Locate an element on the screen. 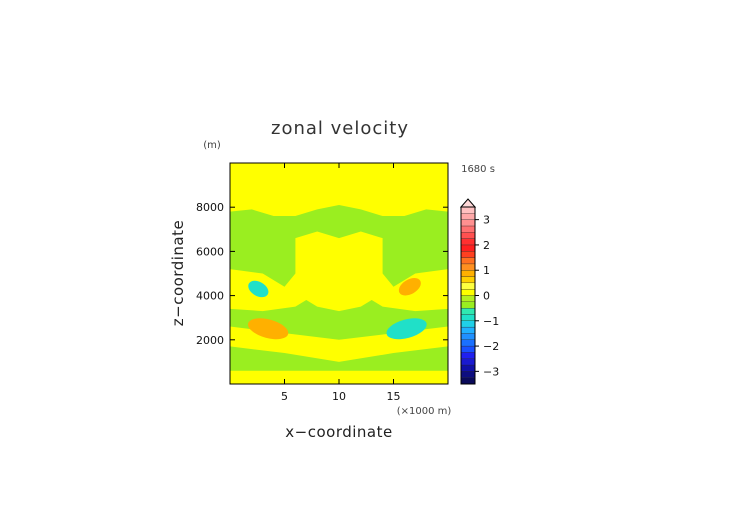 Image resolution: width=752 pixels, height=532 pixels. x-tick-label: 15 is located at coordinates (394, 396).